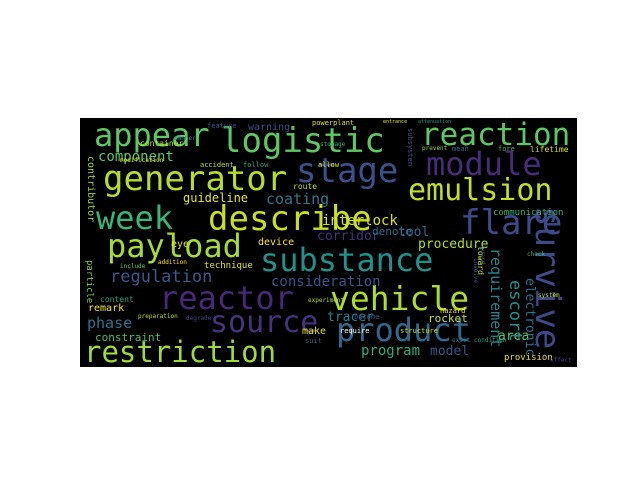  What do you see at coordinates (161, 277) in the screenshot?
I see `word: regulation` at bounding box center [161, 277].